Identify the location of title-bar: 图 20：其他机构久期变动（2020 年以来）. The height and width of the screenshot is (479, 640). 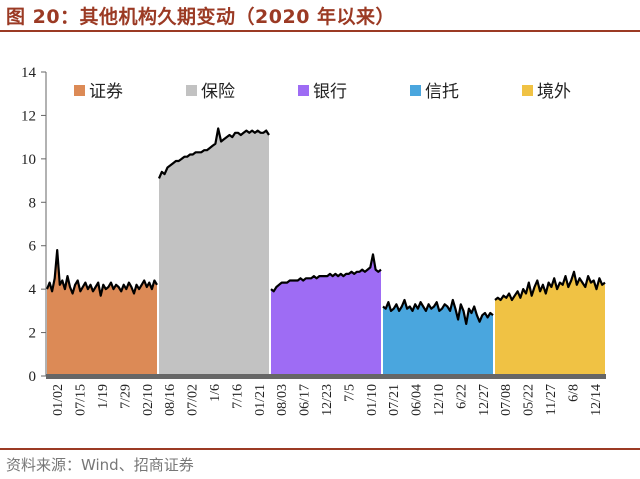
(320, 16).